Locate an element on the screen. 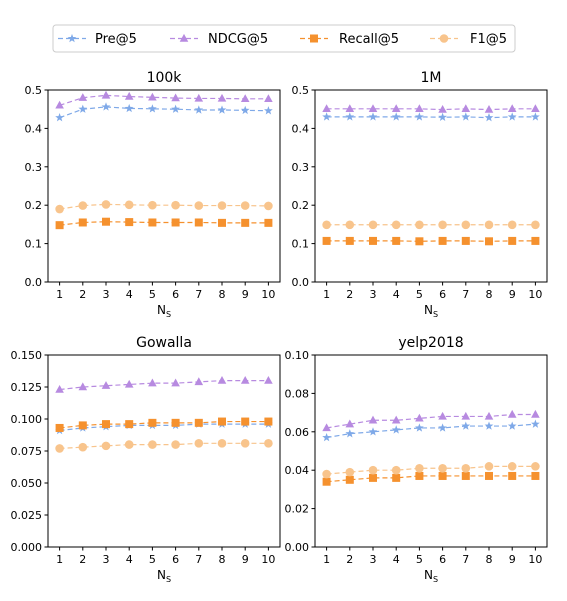 This screenshot has width=567, height=601. x-tick-label: 6 is located at coordinates (175, 559).